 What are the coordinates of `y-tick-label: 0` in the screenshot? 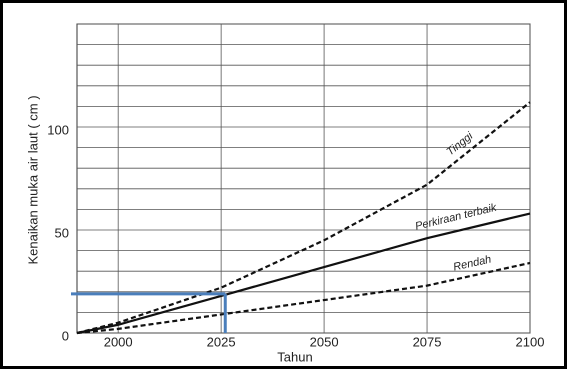 It's located at (65, 335).